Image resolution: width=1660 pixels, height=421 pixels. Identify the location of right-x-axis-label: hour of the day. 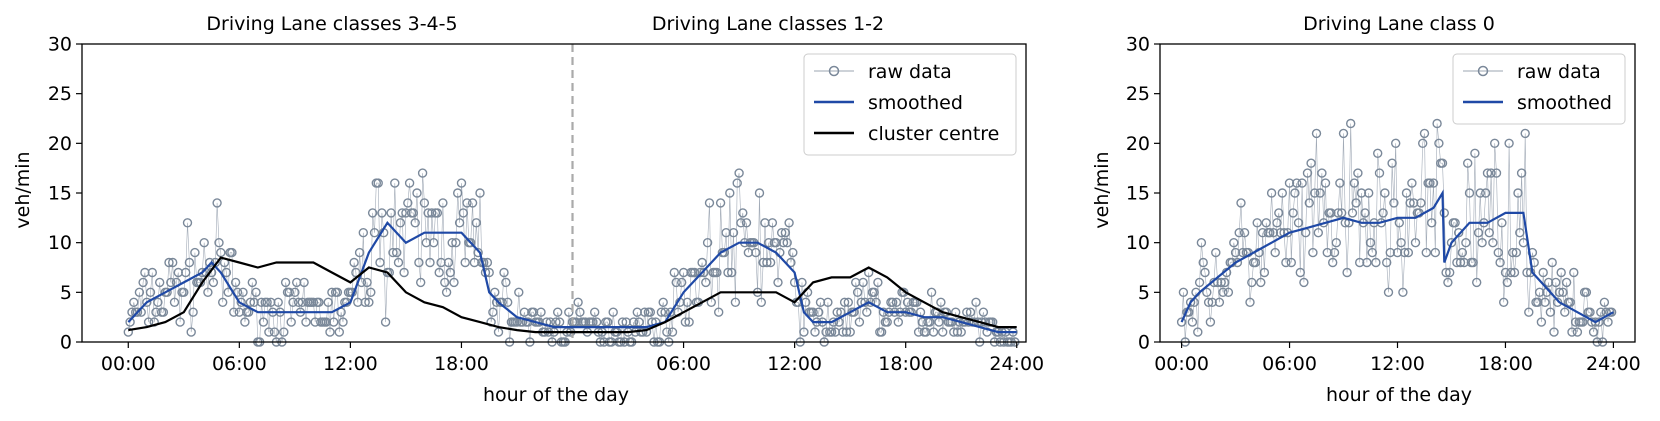
(1399, 395).